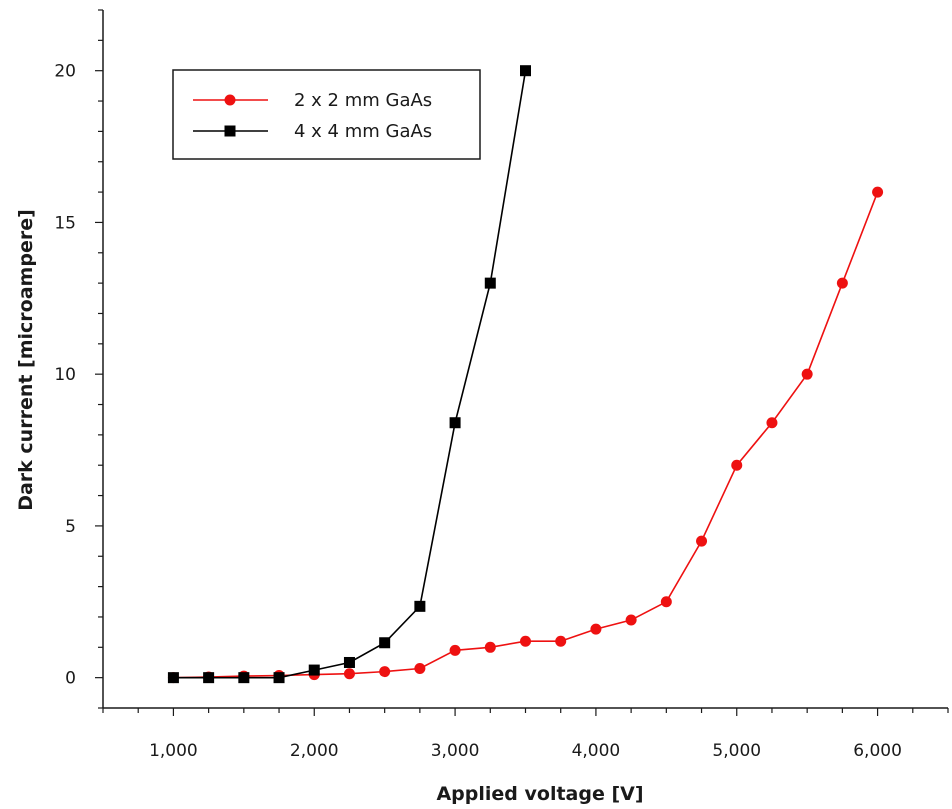  I want to click on x-tick-label: 4,000, so click(596, 751).